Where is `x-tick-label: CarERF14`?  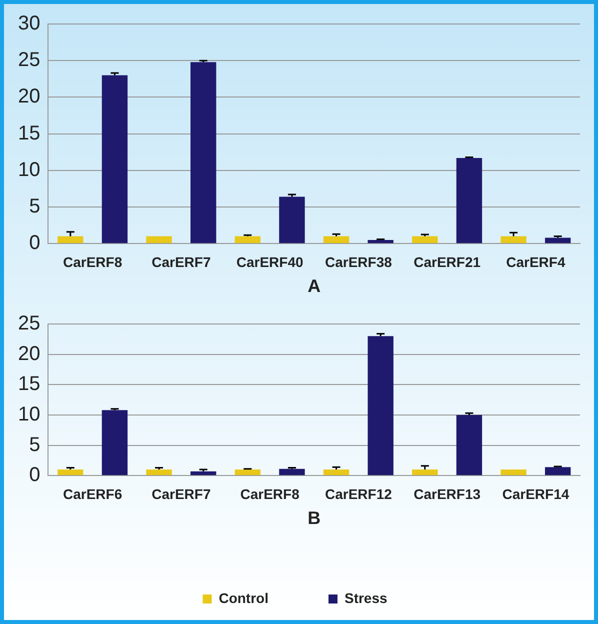
x-tick-label: CarERF14 is located at coordinates (536, 494).